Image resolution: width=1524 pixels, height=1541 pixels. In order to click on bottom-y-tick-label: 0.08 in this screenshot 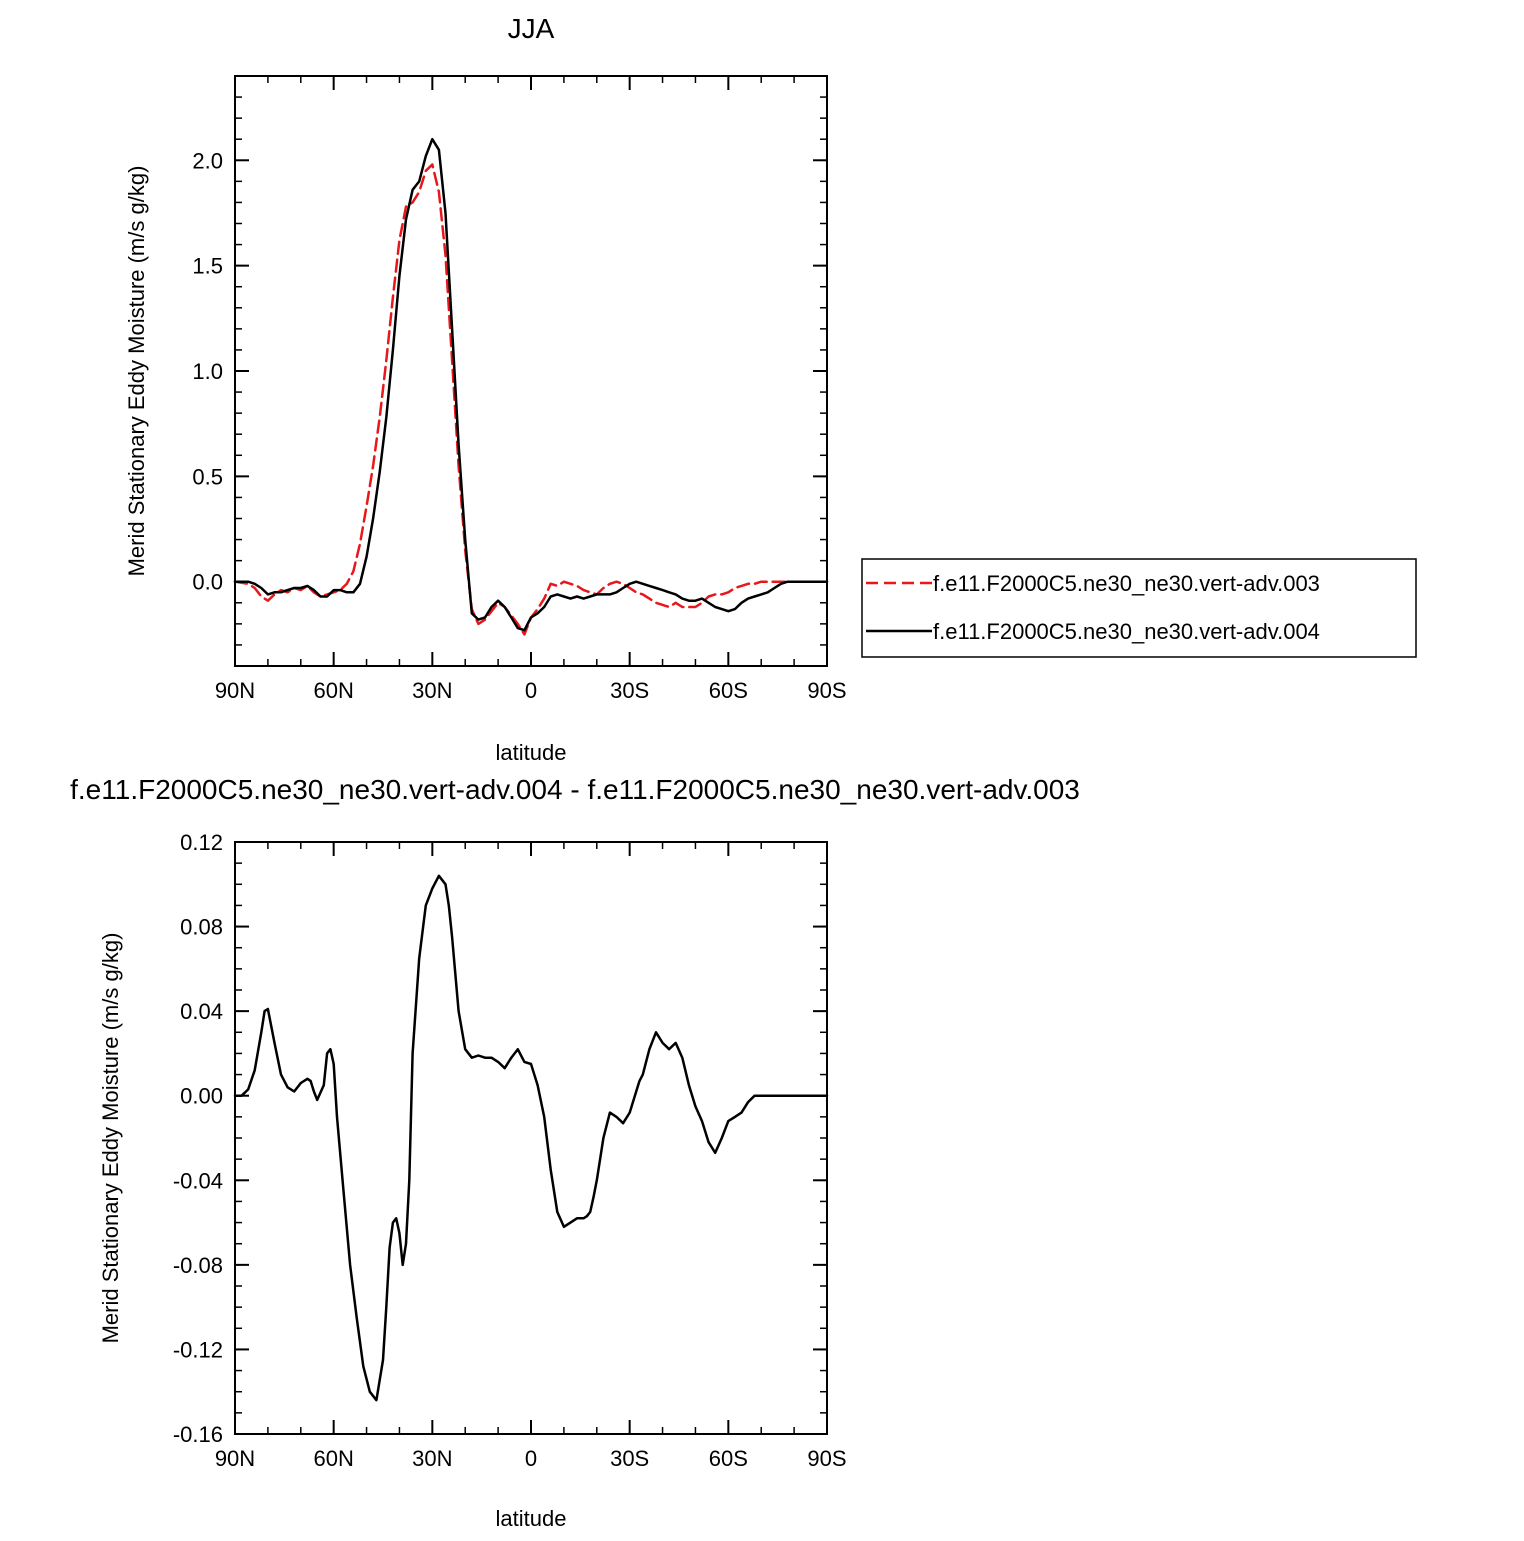, I will do `click(201, 927)`.